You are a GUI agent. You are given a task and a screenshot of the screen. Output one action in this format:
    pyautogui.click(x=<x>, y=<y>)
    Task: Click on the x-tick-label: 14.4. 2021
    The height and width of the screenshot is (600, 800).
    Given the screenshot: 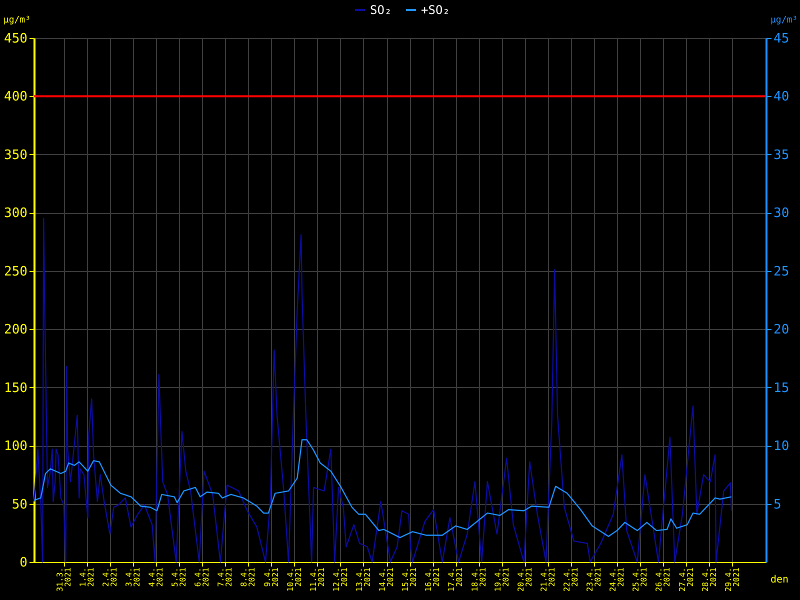 What is the action you would take?
    pyautogui.click(x=387, y=579)
    